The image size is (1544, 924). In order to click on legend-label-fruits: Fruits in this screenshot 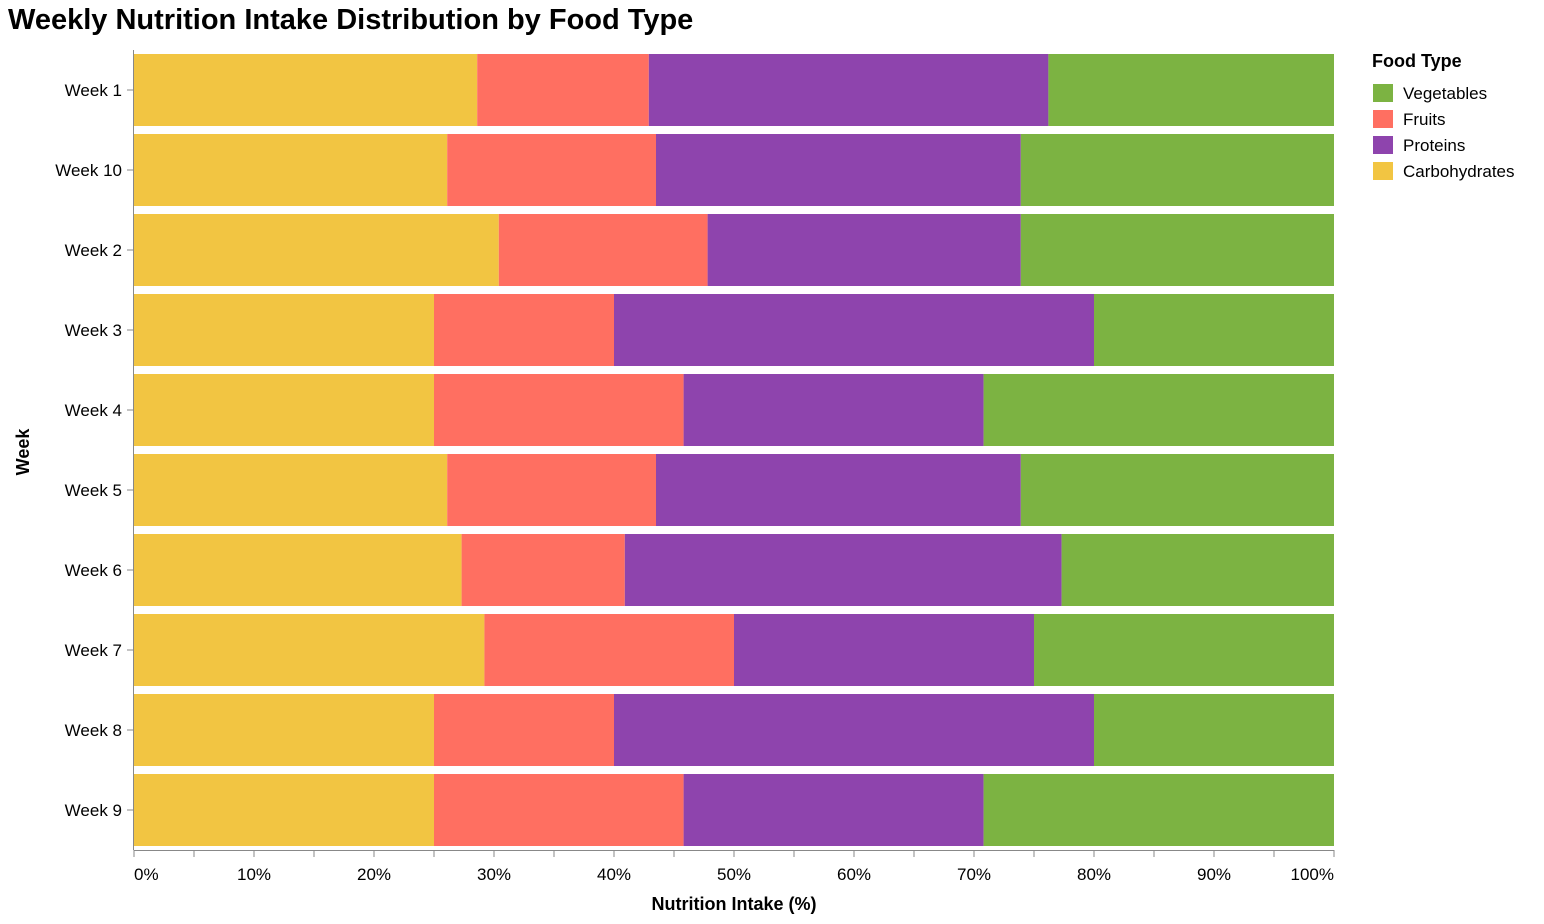, I will do `click(1424, 119)`.